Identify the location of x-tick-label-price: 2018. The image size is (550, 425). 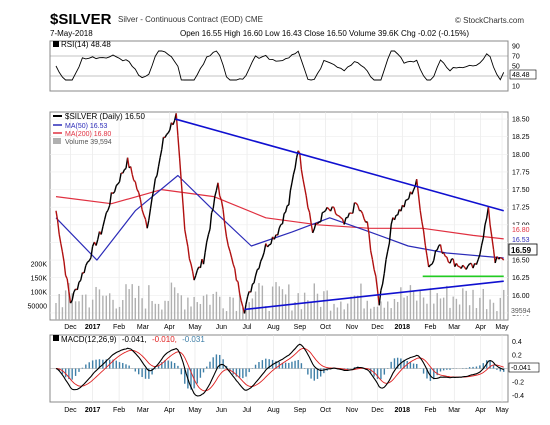
(402, 327).